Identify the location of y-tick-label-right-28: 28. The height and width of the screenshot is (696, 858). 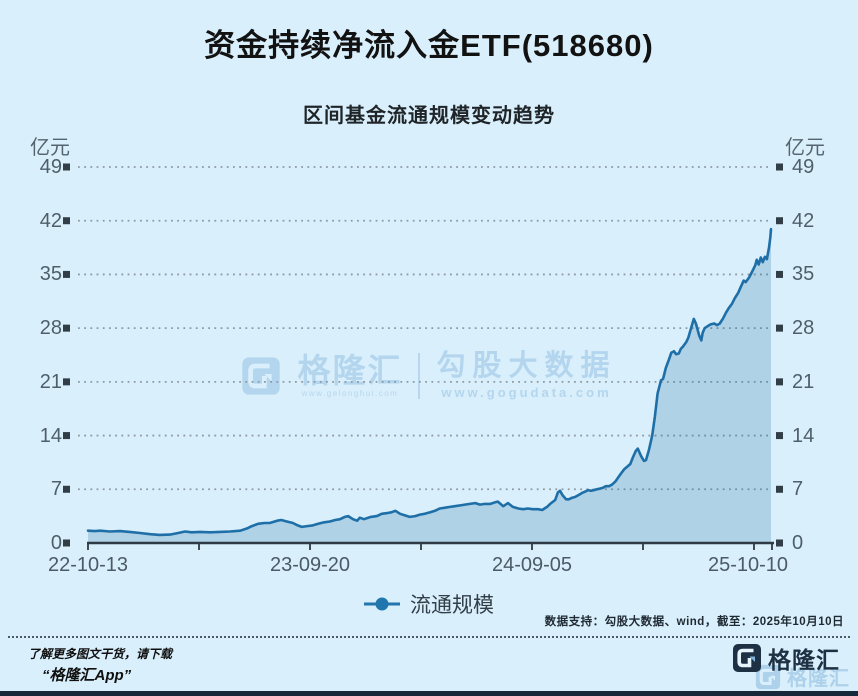
(803, 328).